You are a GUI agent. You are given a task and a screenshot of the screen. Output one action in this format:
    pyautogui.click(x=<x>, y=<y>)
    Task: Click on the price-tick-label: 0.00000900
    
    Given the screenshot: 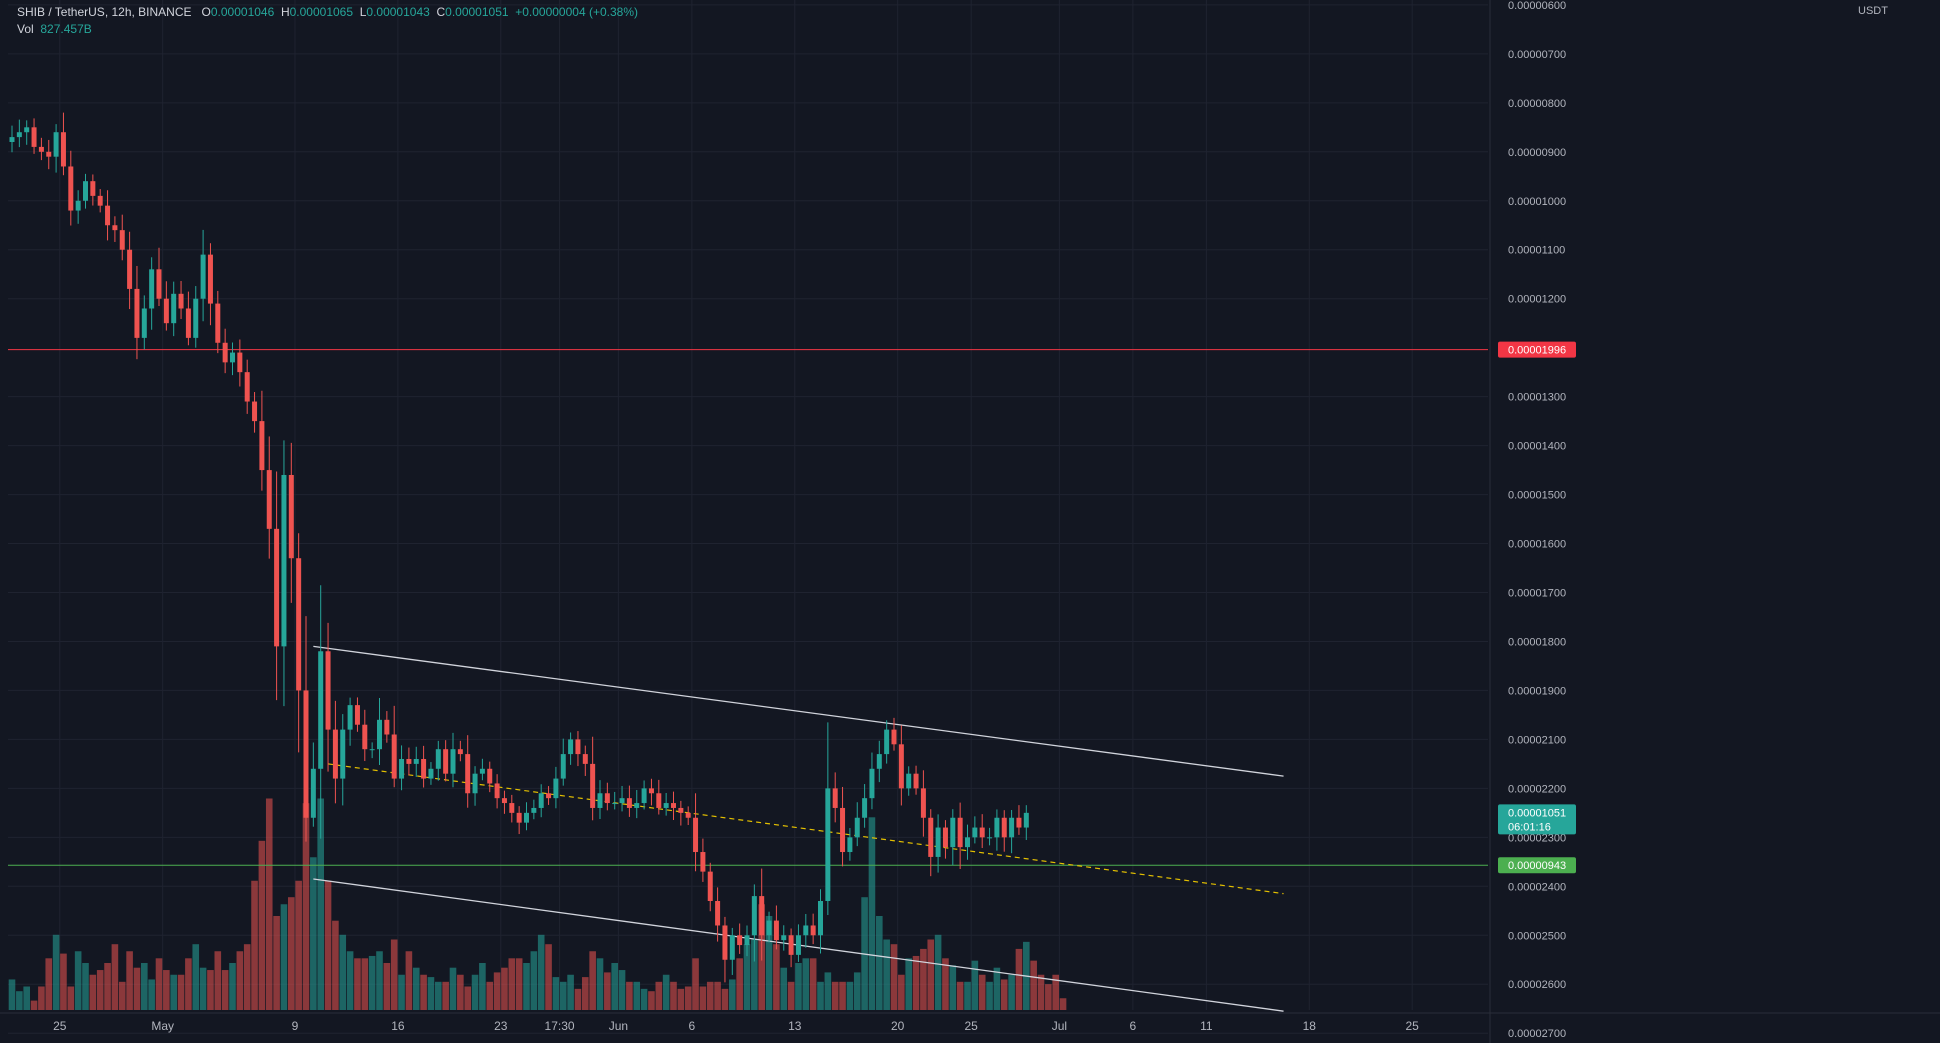 What is the action you would take?
    pyautogui.click(x=1537, y=153)
    